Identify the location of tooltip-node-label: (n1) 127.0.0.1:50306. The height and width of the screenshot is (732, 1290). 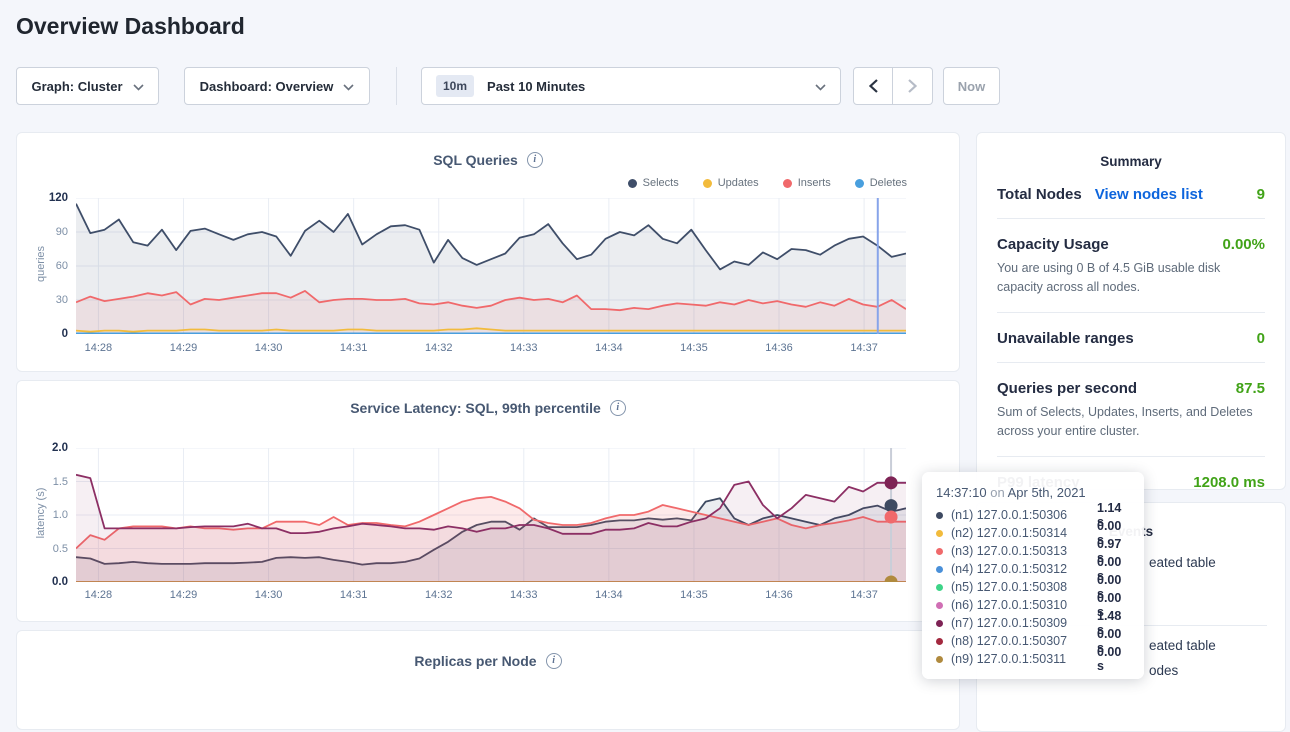
(1009, 515).